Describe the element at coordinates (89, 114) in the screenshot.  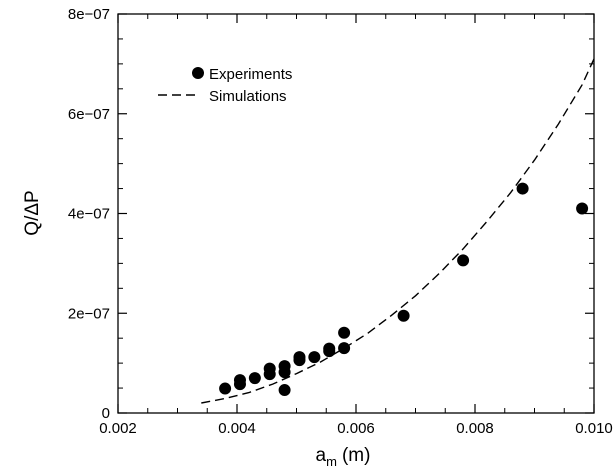
I see `y-tick-label: 6e−07` at that location.